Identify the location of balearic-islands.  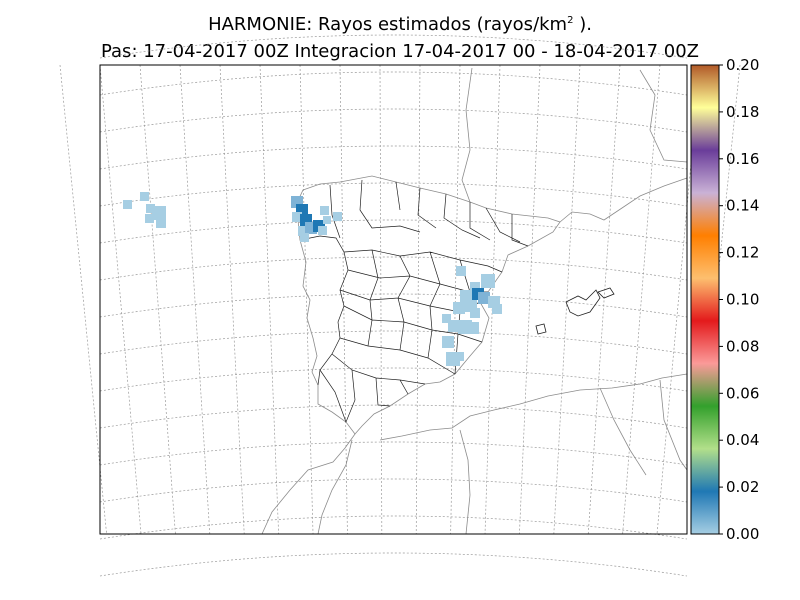
(575, 311).